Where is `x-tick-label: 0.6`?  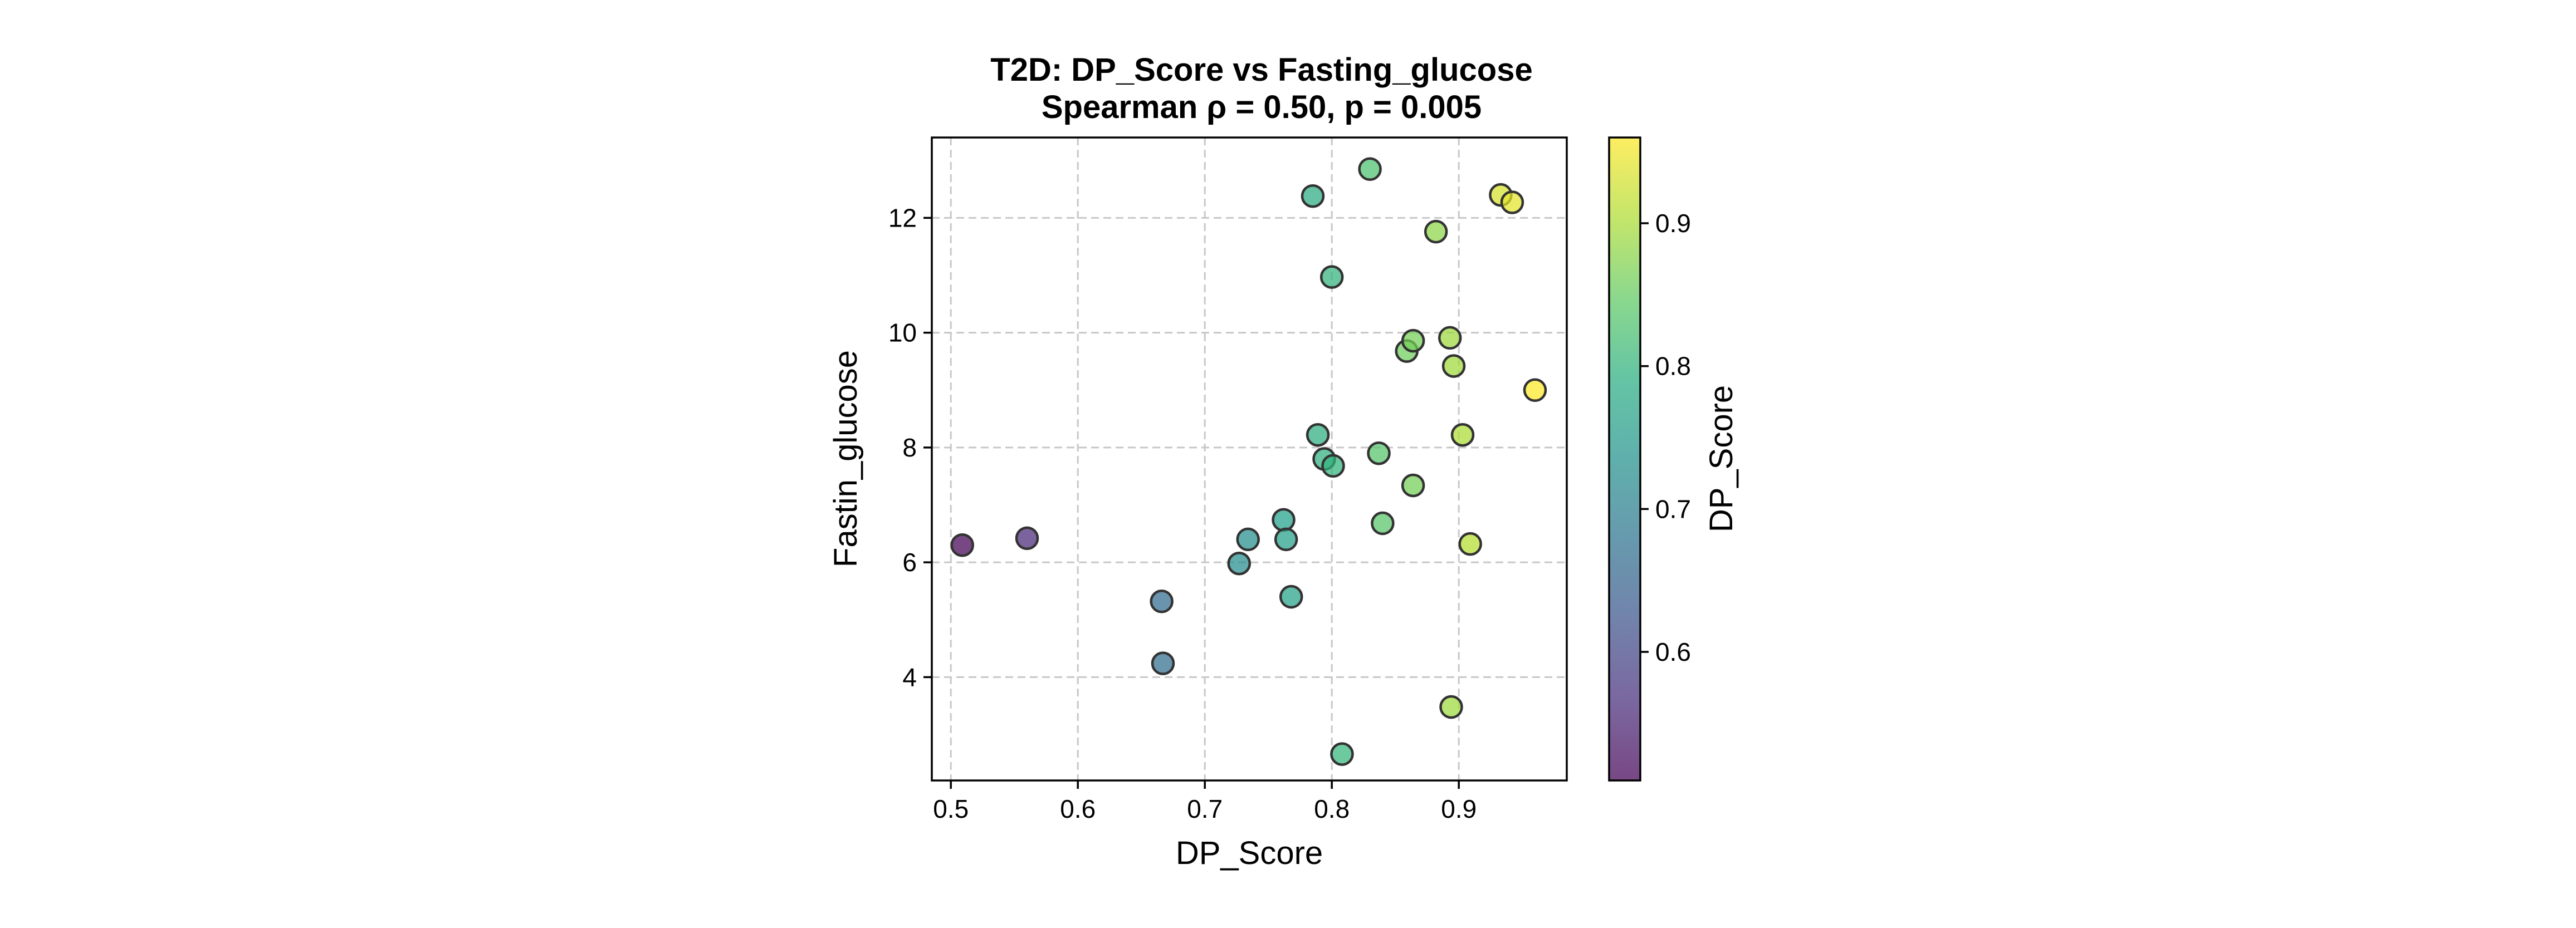
x-tick-label: 0.6 is located at coordinates (1078, 809).